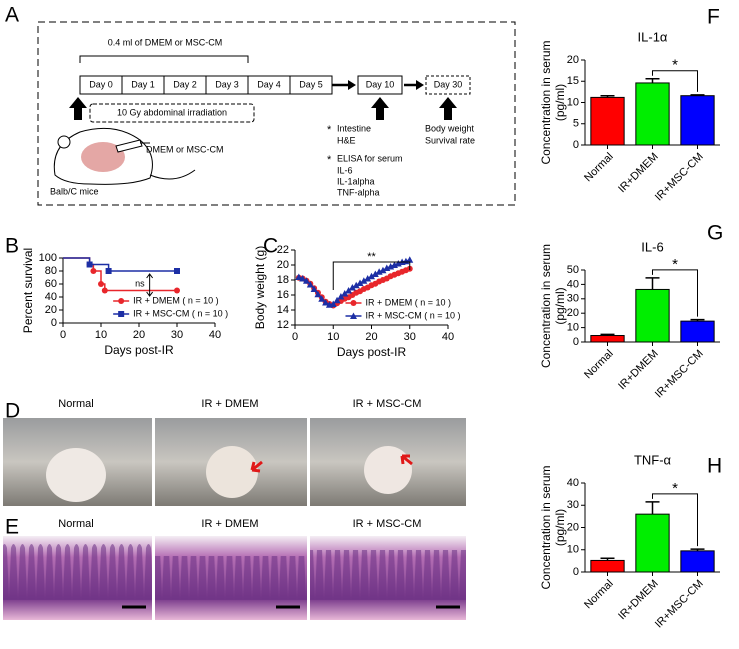 This screenshot has height=649, width=739. Describe the element at coordinates (560, 102) in the screenshot. I see `y-axis-label: (pg/ml)` at that location.